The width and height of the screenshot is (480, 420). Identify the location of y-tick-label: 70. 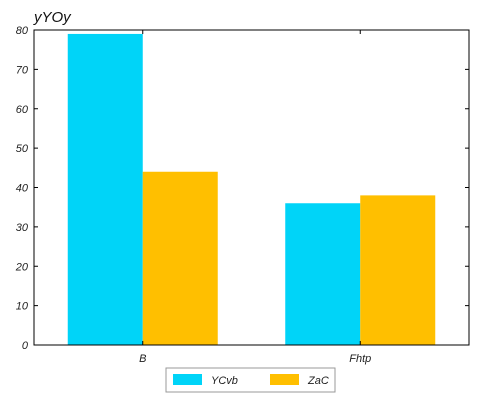
(22, 70).